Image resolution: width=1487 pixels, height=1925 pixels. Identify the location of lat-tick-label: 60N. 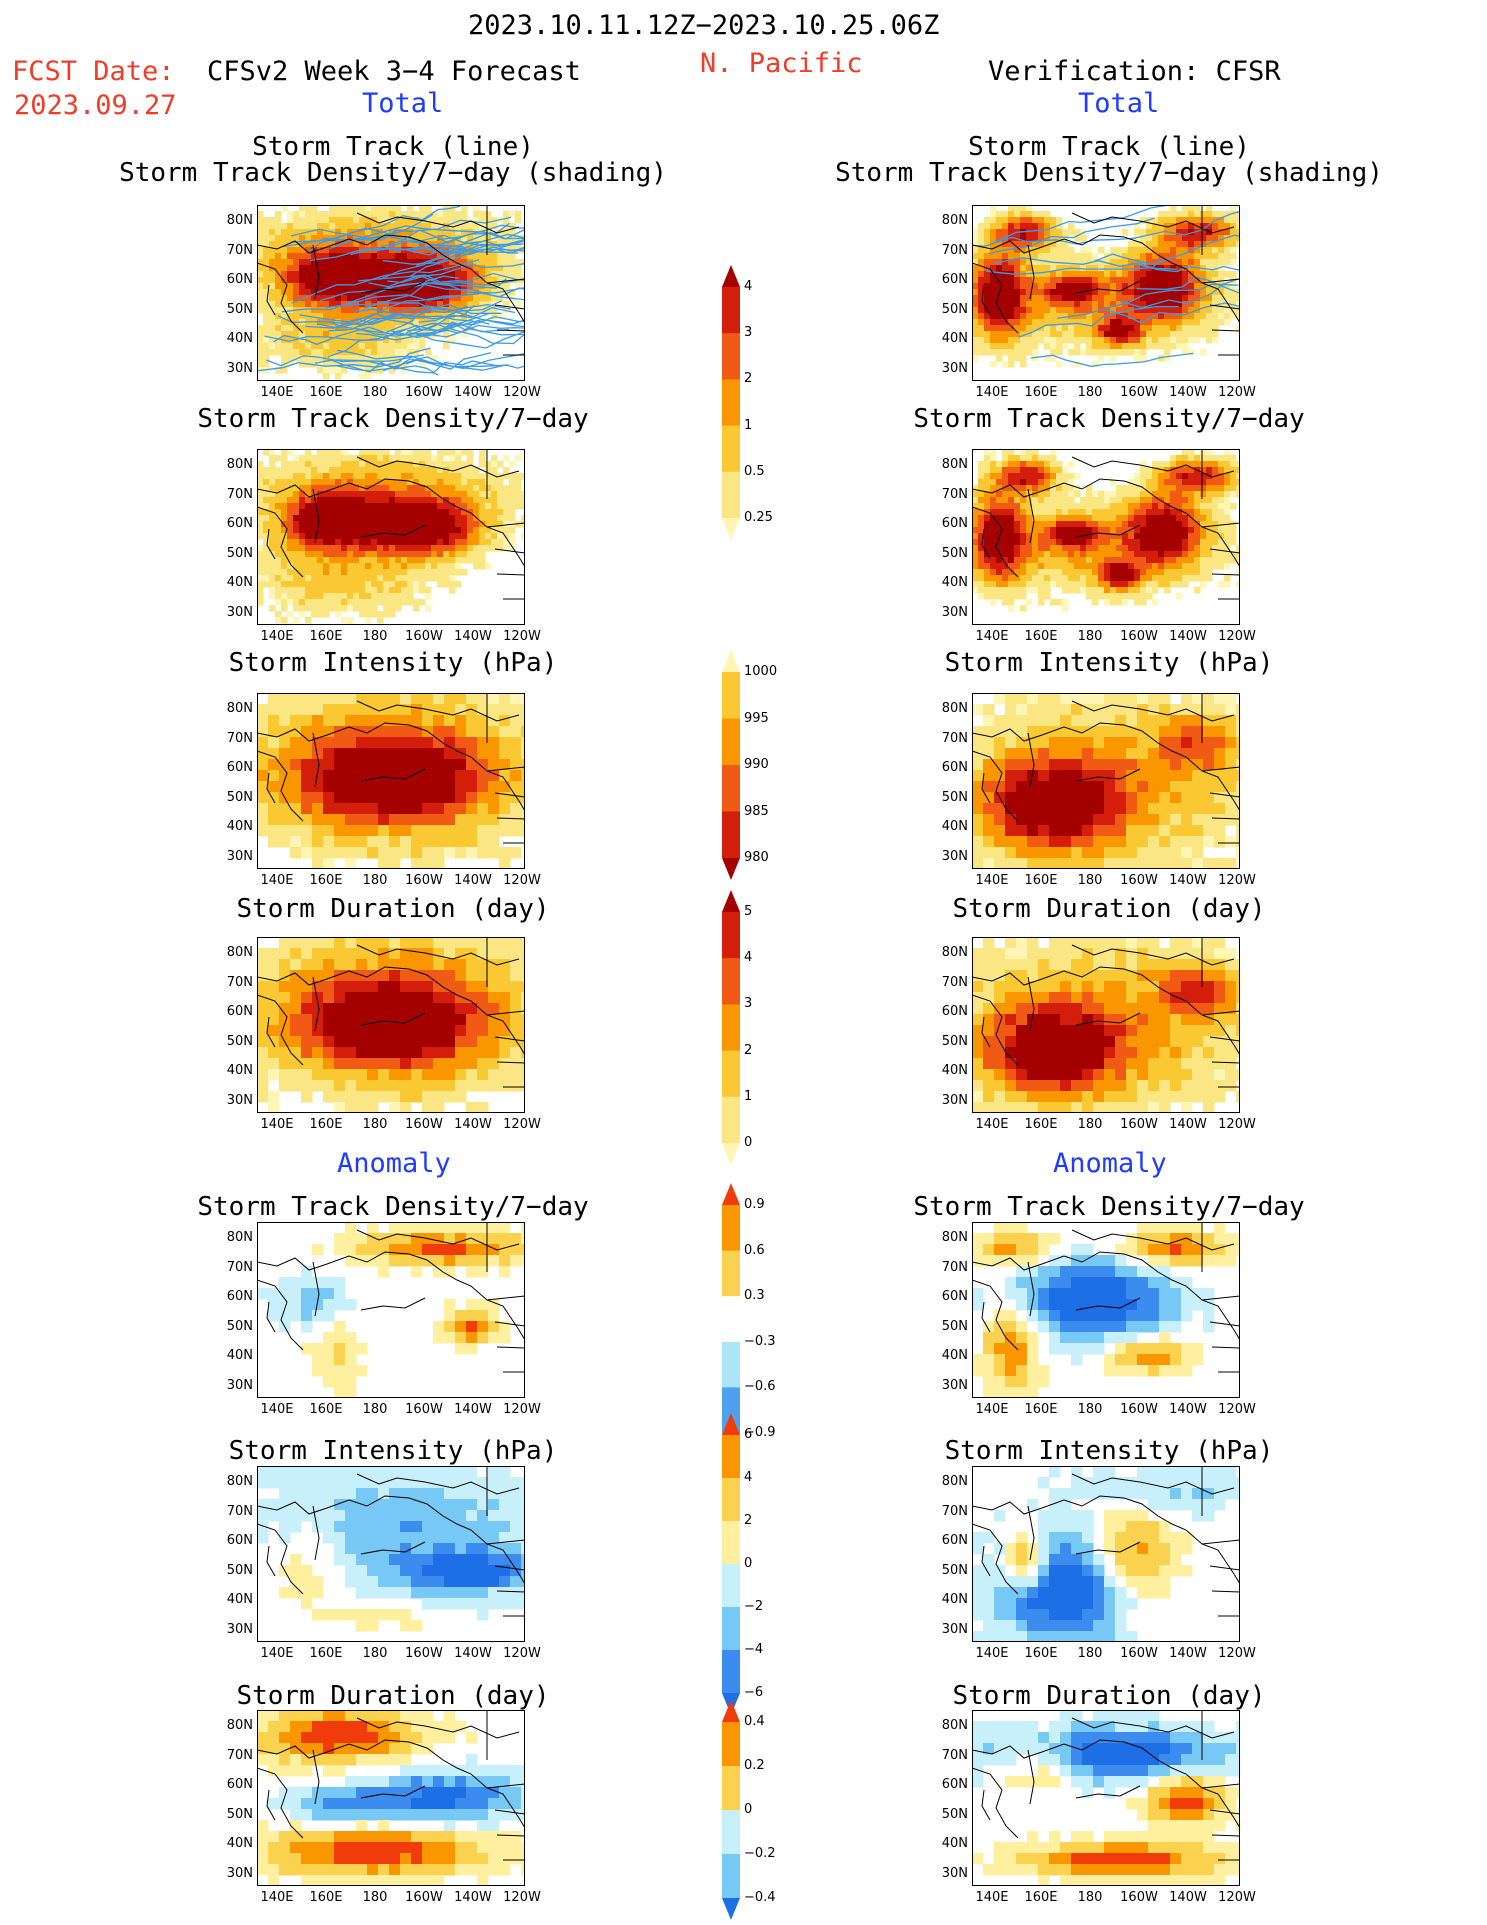
(954, 767).